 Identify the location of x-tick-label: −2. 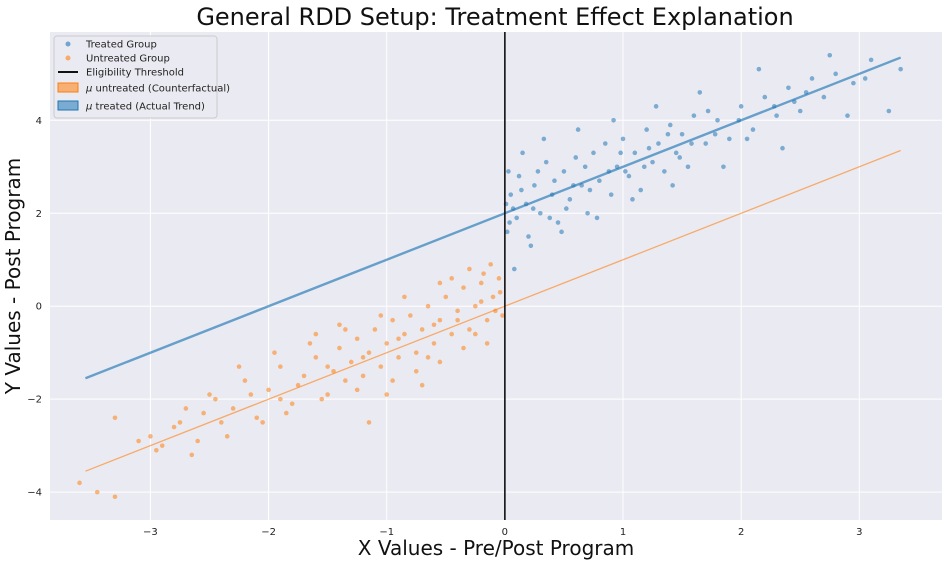
(268, 532).